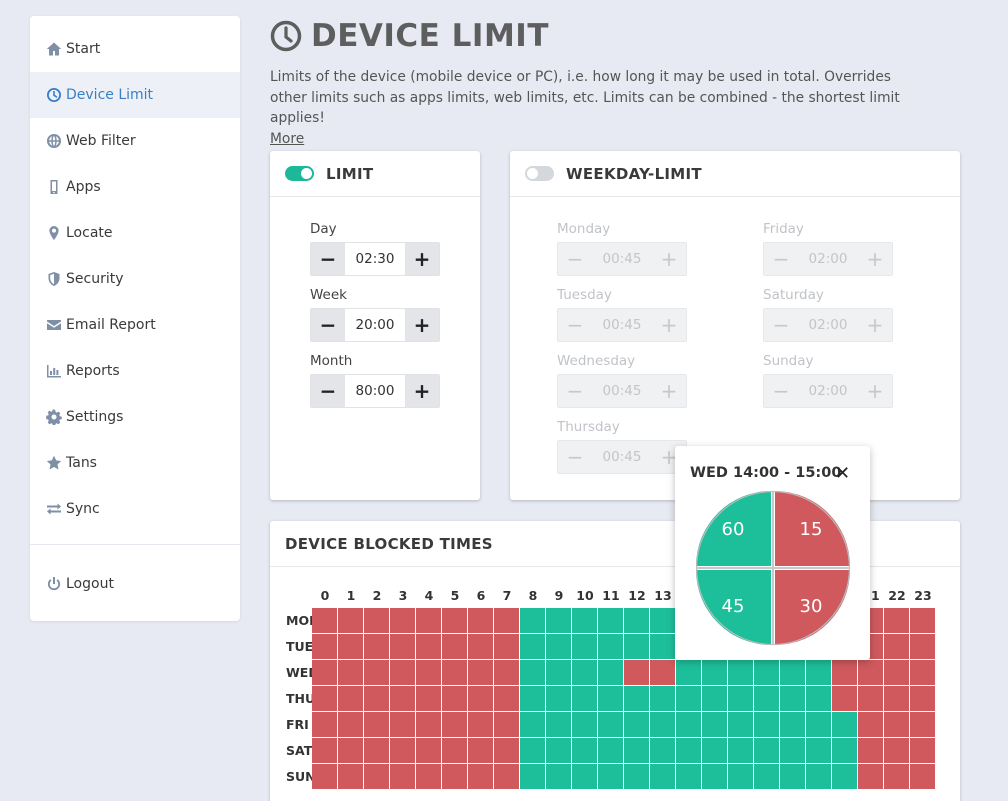 Image resolution: width=1008 pixels, height=801 pixels. I want to click on weekday-limit-toggle, so click(539, 173).